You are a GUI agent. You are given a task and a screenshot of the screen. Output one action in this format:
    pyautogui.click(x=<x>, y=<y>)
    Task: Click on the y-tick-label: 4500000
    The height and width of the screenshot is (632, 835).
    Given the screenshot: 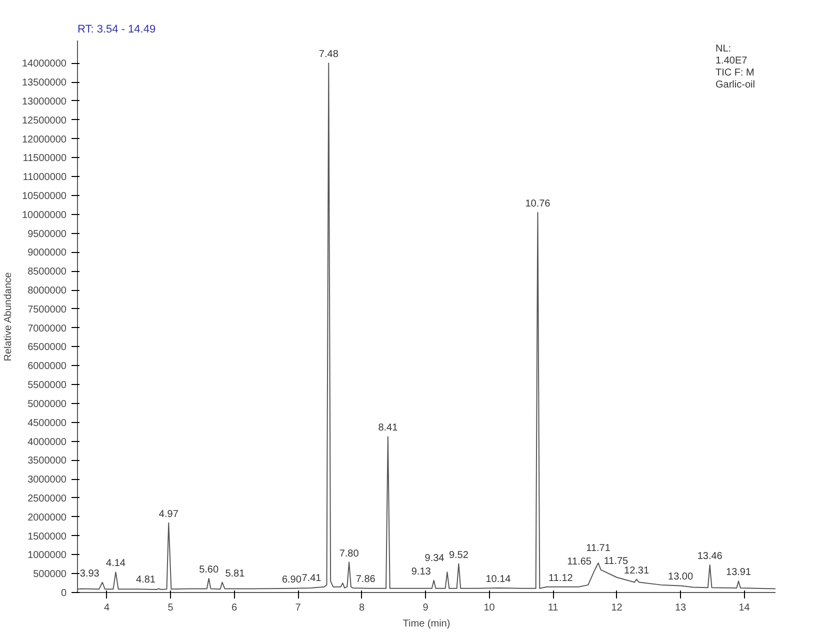 What is the action you would take?
    pyautogui.click(x=47, y=423)
    